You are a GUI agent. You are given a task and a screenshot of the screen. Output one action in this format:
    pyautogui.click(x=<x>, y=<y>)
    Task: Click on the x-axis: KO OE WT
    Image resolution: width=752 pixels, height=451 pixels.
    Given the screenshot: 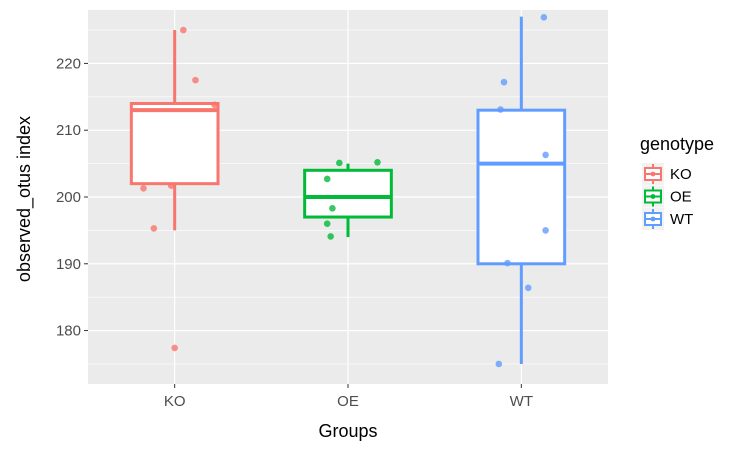 What is the action you would take?
    pyautogui.click(x=348, y=397)
    